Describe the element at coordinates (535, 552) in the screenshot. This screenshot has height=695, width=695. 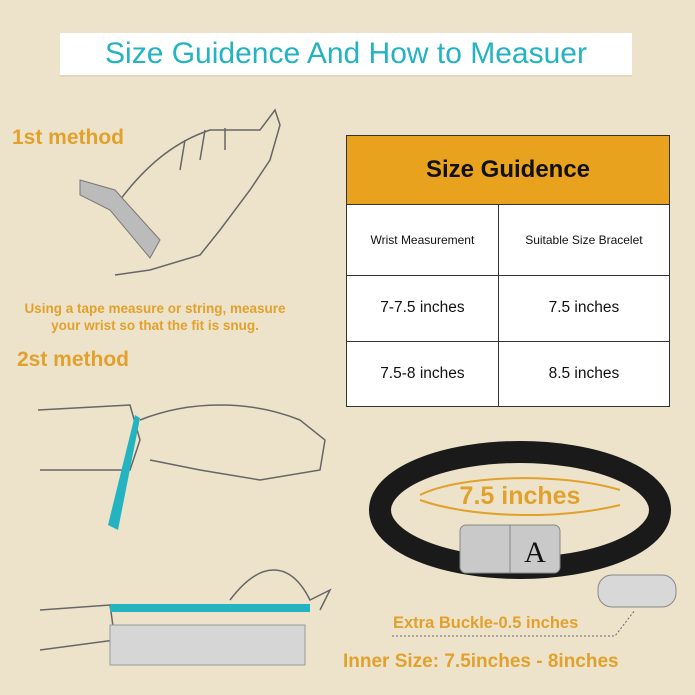
I see `clasp-letter: A` at that location.